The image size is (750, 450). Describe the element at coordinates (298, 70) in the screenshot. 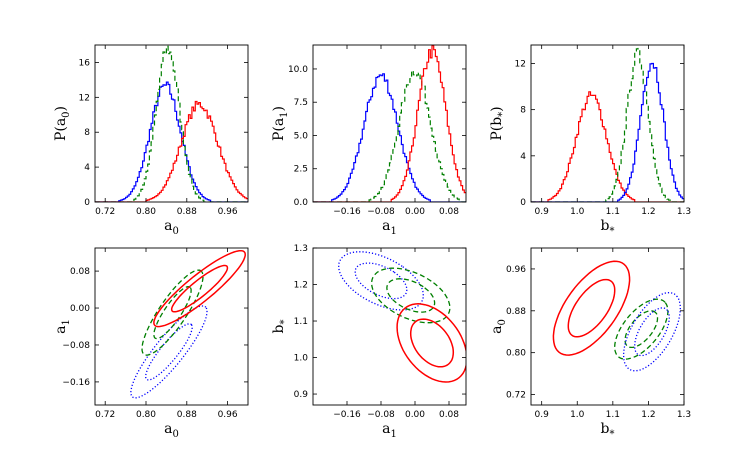

I see `p2-ytick-label: 10.0` at that location.